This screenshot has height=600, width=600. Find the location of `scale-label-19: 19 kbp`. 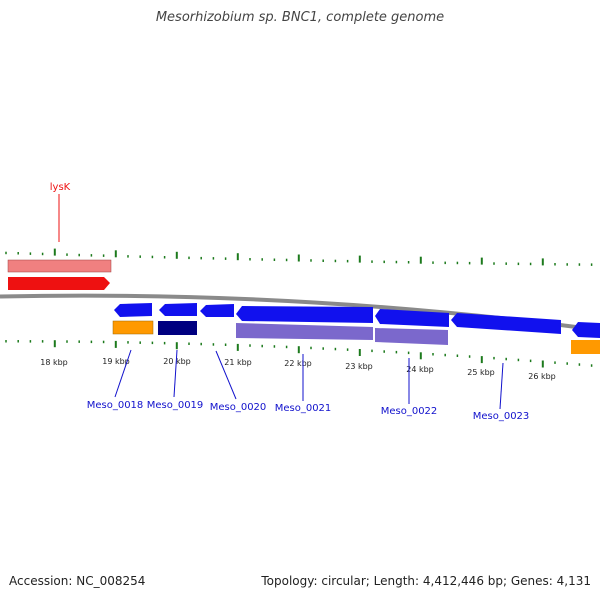

scale-label-19: 19 kbp is located at coordinates (116, 361).